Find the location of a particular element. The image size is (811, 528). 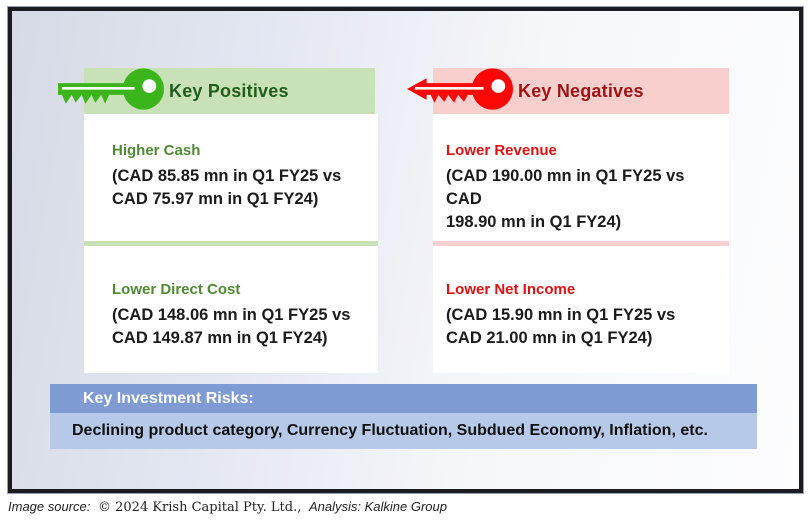

higher-cash-line1: (CAD 85.85 mn in Q1 FY25 vs is located at coordinates (227, 176).